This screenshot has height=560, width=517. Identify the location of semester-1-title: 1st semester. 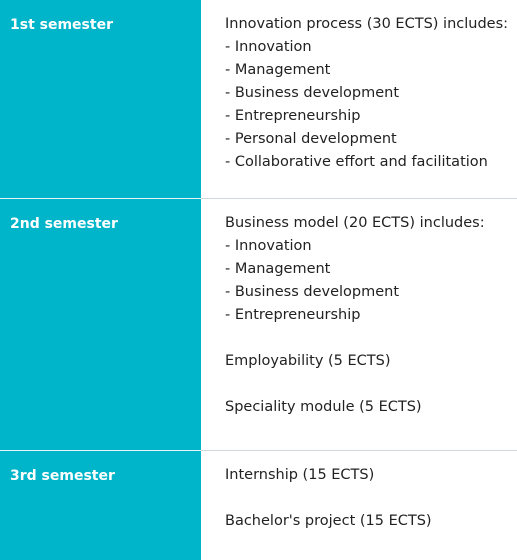
(61, 25).